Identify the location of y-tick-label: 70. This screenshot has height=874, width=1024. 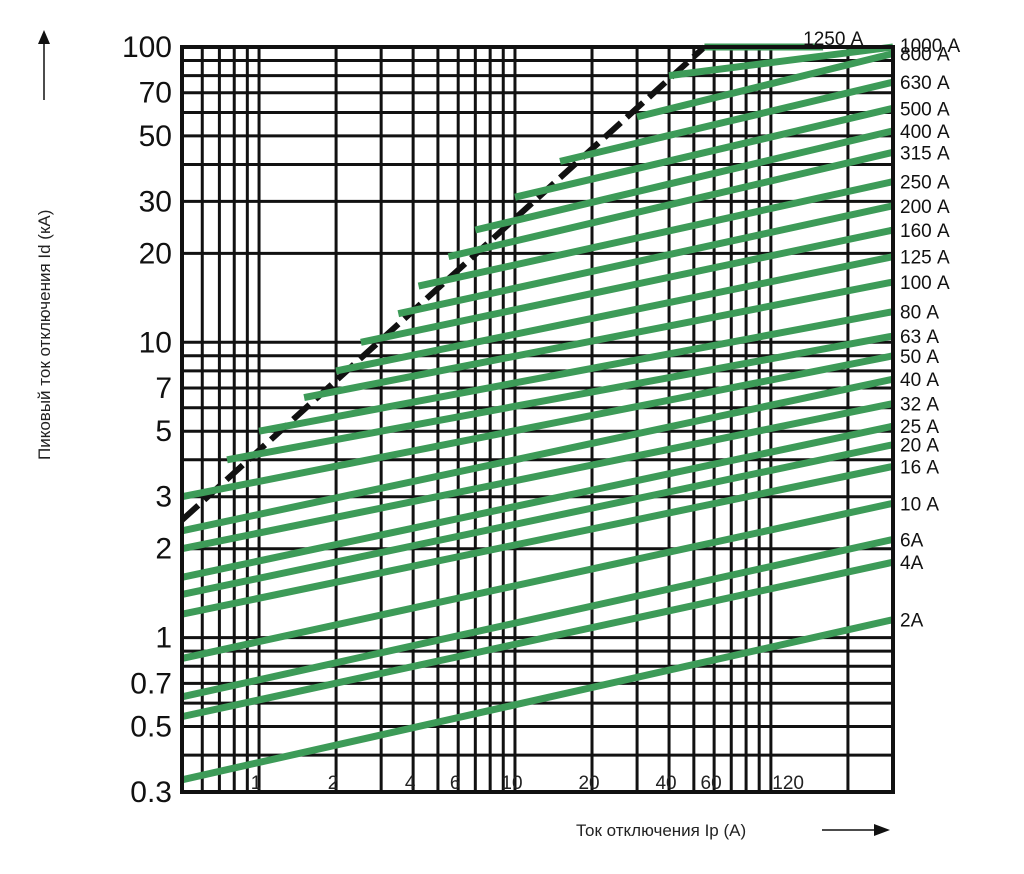
(155, 93).